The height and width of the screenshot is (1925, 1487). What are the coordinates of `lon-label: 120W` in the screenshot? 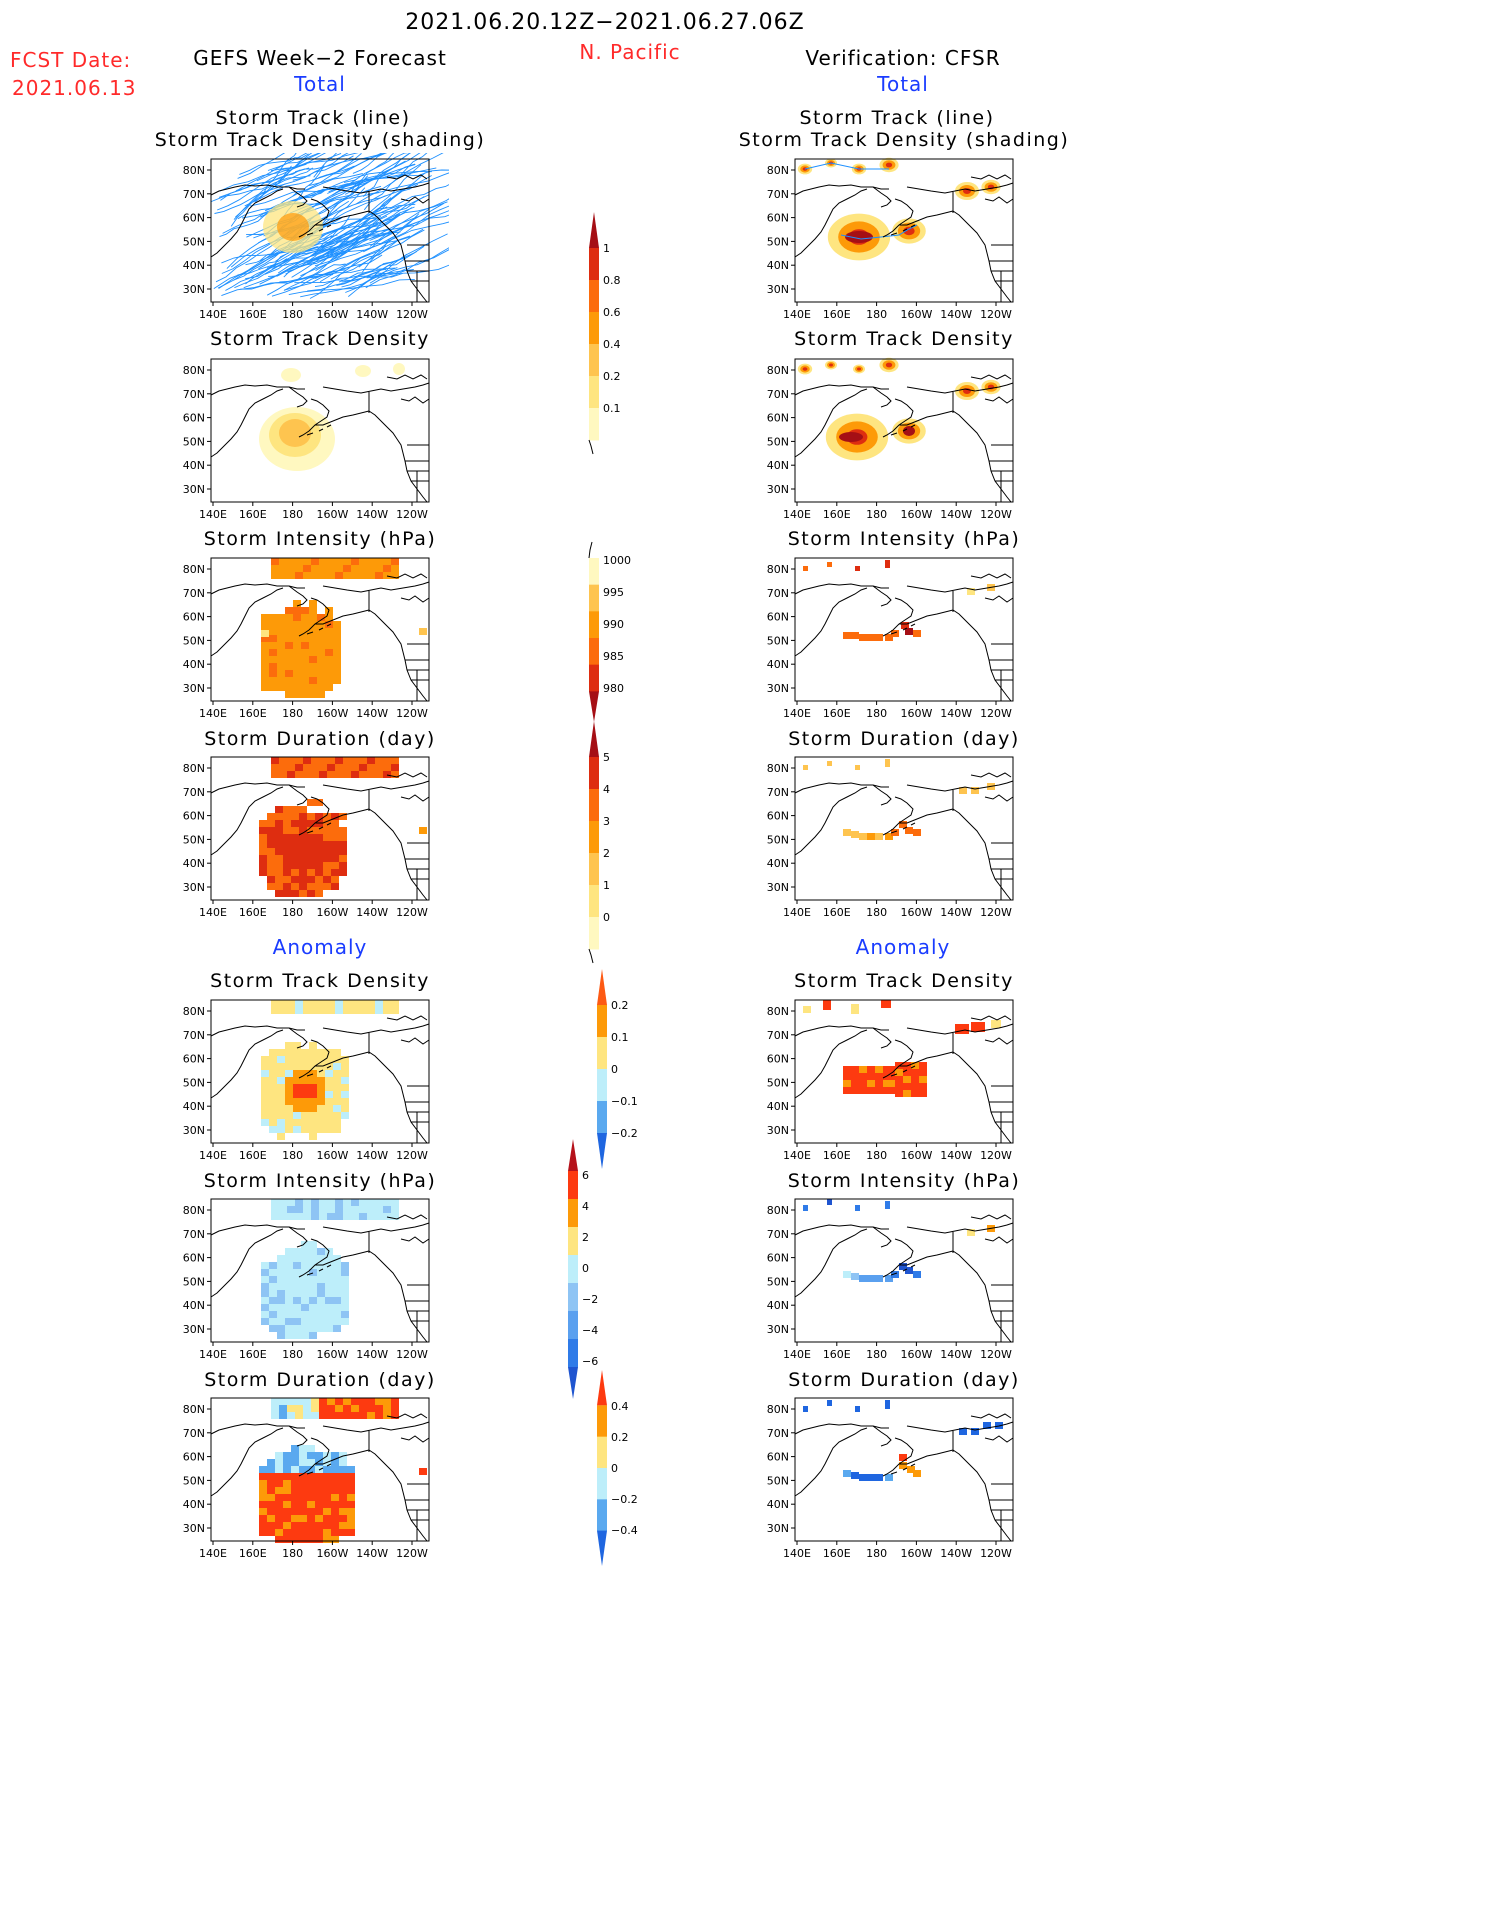 It's located at (996, 912).